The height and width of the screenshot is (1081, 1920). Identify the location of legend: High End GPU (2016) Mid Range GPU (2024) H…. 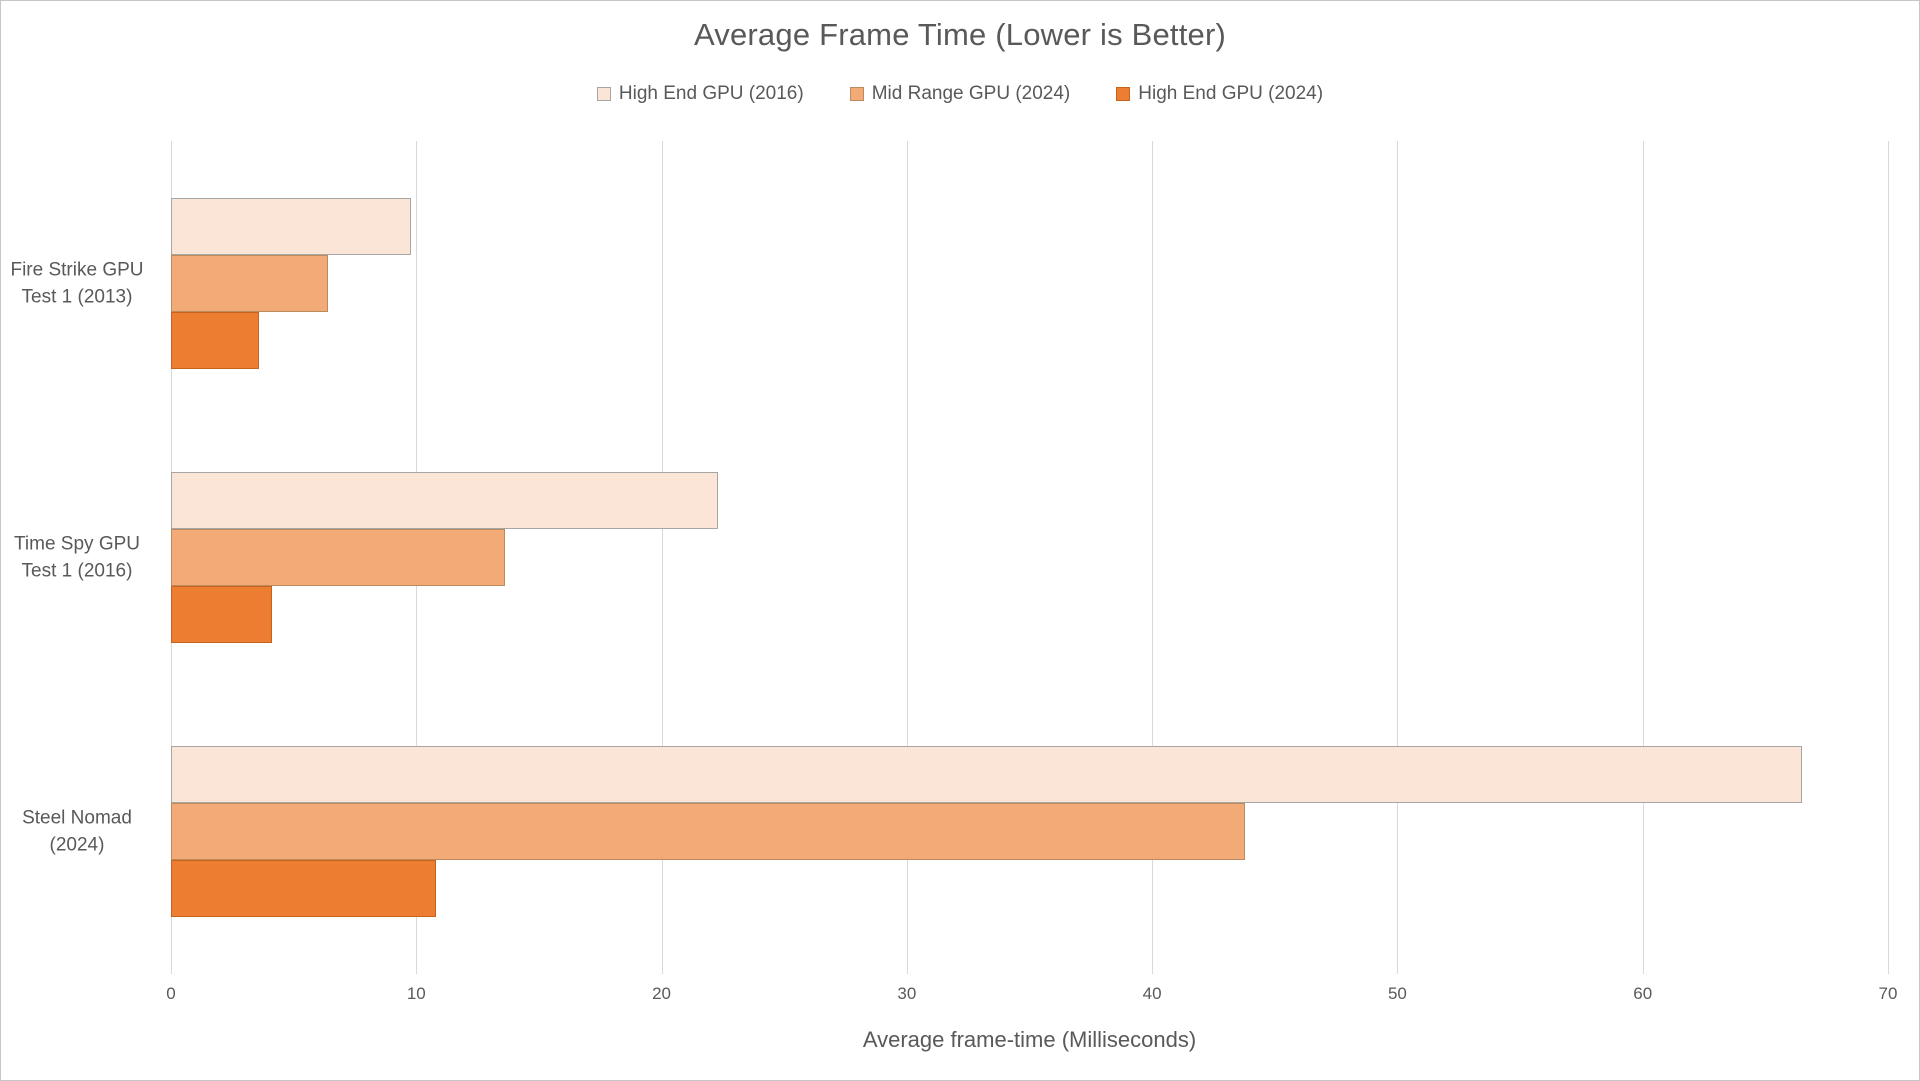
(960, 94).